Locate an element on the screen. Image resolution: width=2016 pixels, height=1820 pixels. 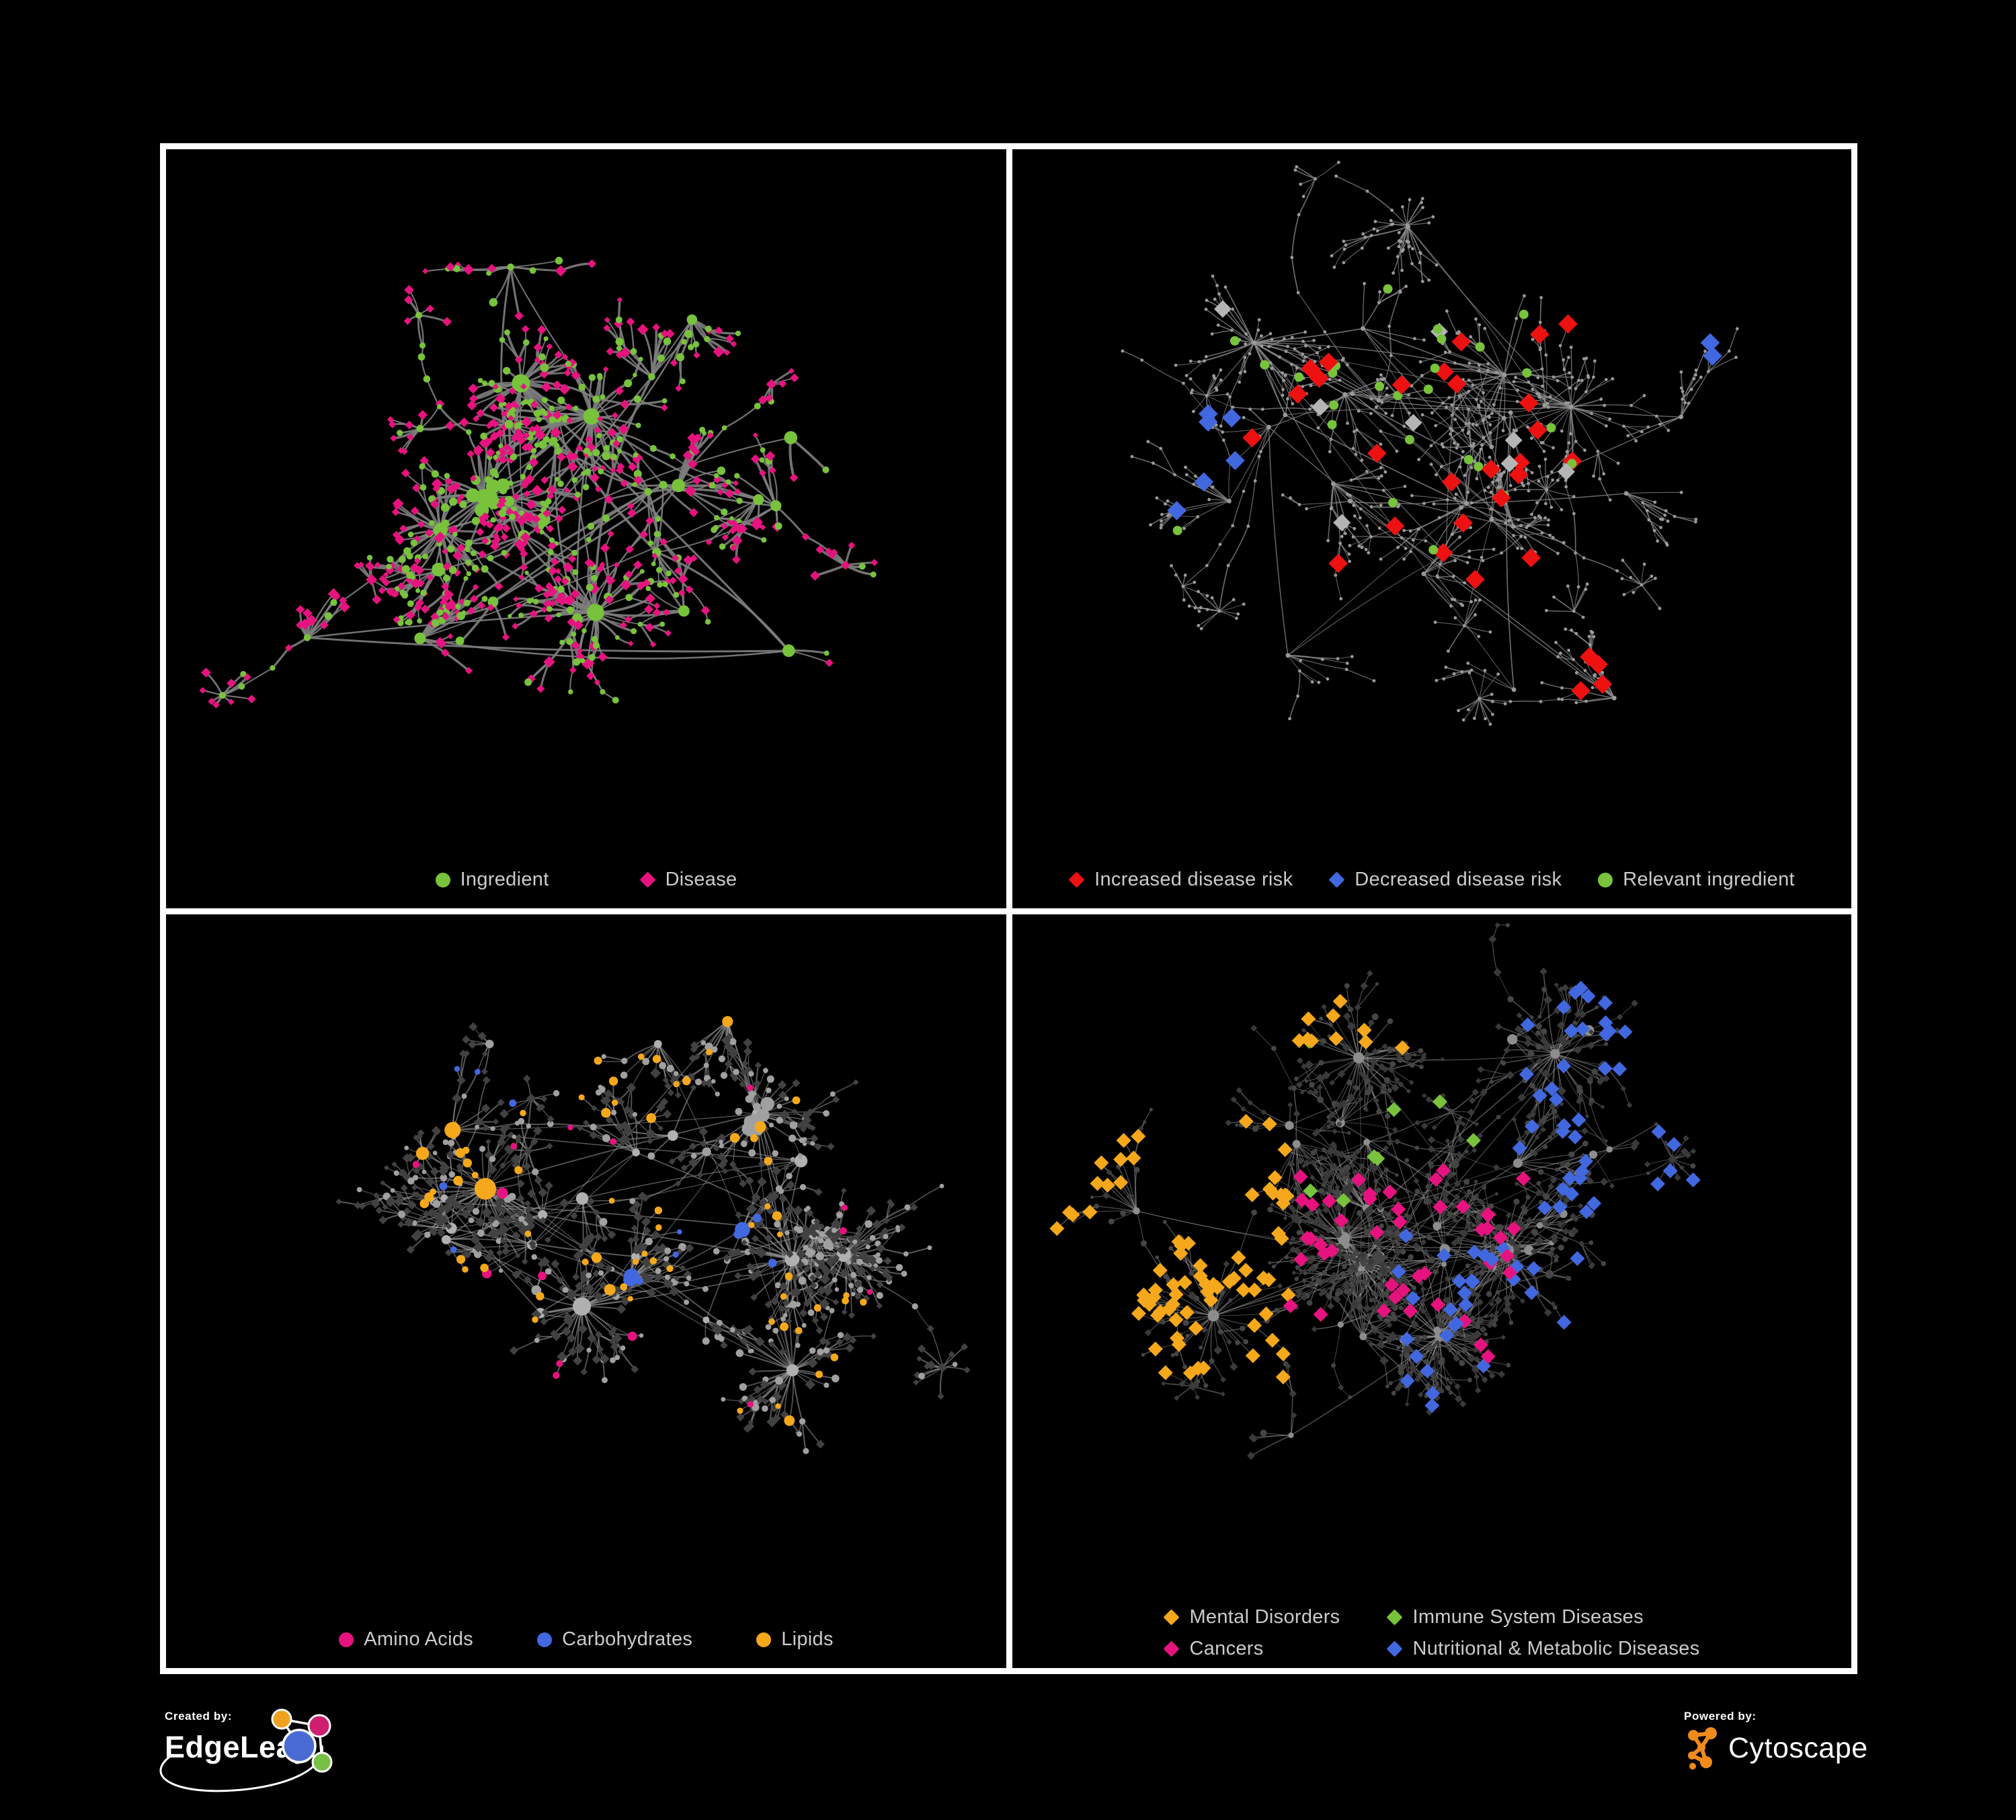
powered-by-label: Powered by: is located at coordinates (1720, 1716).